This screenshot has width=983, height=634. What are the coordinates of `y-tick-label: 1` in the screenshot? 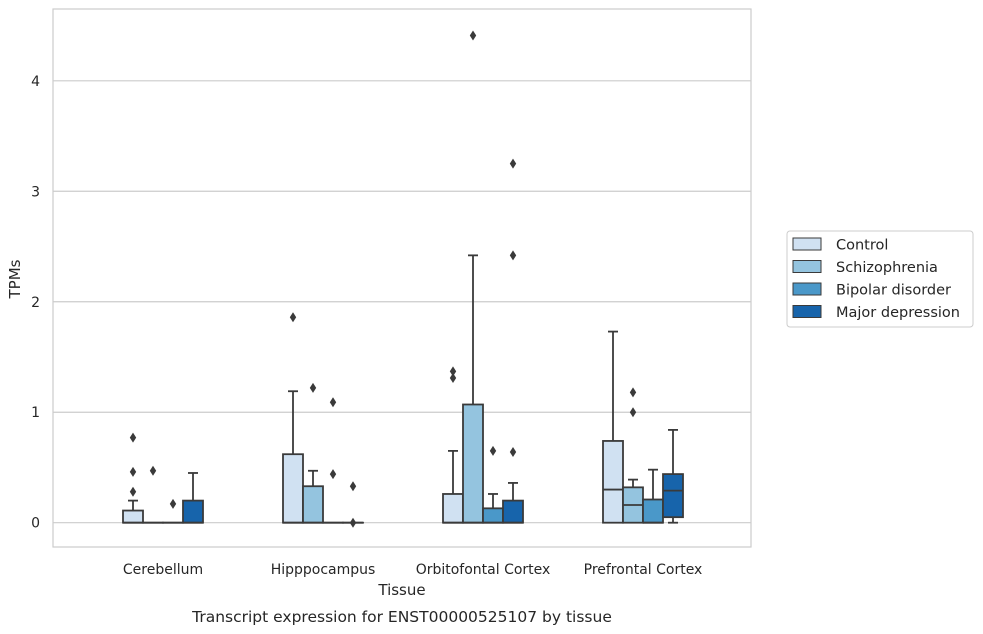 It's located at (35, 413).